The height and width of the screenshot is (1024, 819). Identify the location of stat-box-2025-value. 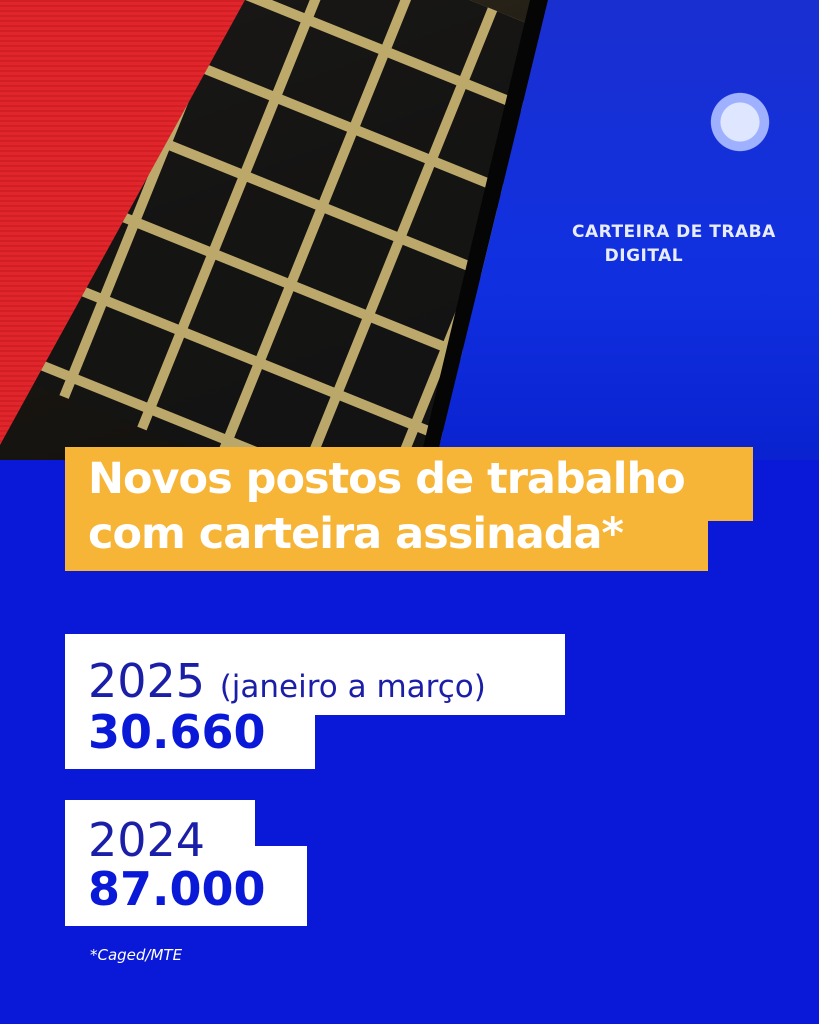
(190, 741).